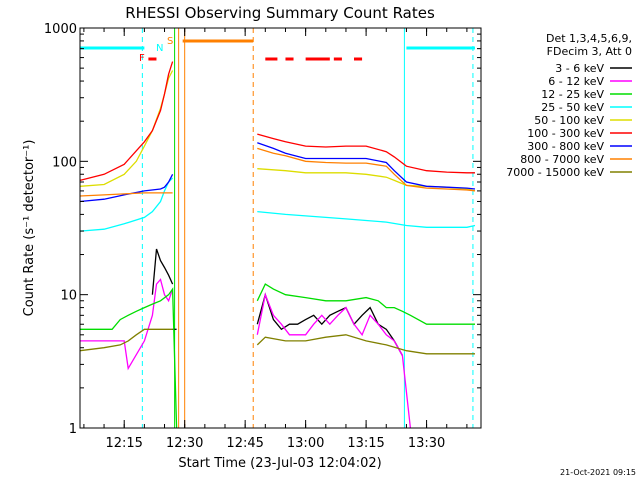 This screenshot has height=480, width=640. Describe the element at coordinates (569, 120) in the screenshot. I see `legend-label-50-100-kev: 50 - 100 keV` at that location.